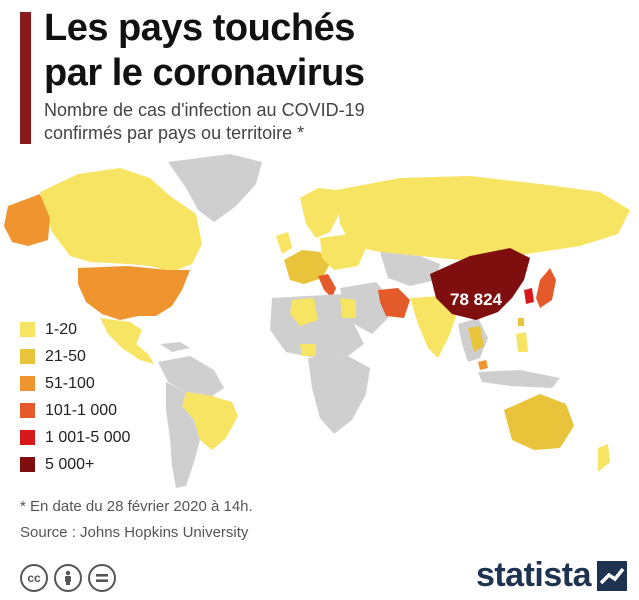 Image resolution: width=639 pixels, height=600 pixels. I want to click on south-america-north, so click(191, 376).